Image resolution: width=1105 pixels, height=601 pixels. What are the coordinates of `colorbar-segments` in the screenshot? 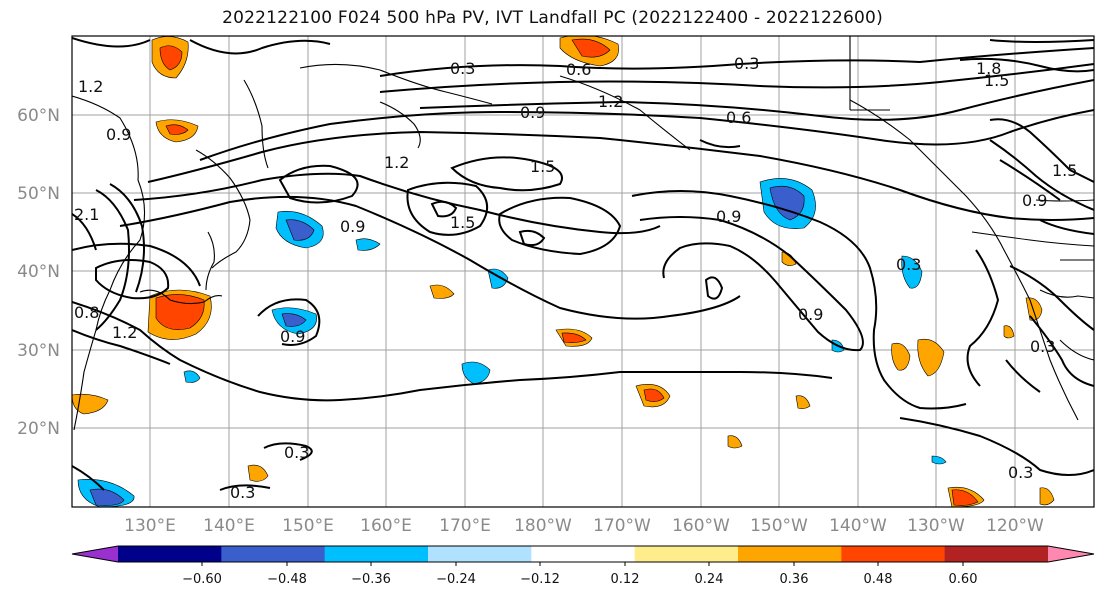 It's located at (583, 554).